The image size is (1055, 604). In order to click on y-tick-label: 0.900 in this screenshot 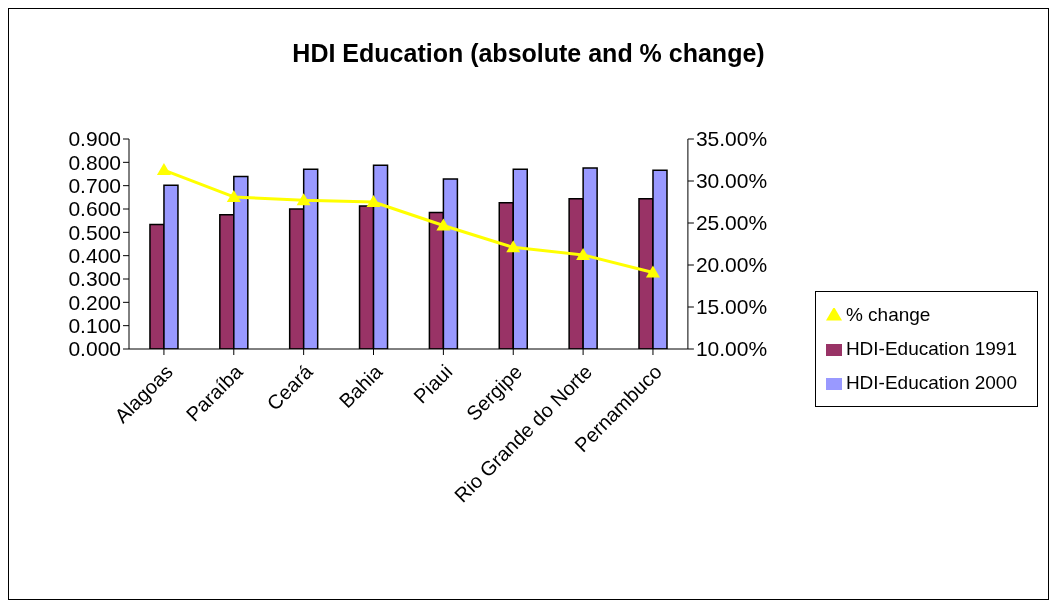, I will do `click(94, 139)`.